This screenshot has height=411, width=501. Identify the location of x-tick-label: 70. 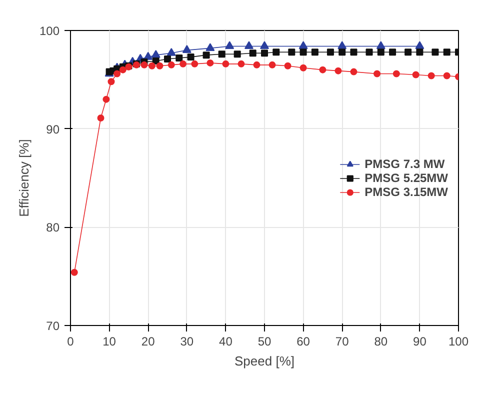
(342, 341).